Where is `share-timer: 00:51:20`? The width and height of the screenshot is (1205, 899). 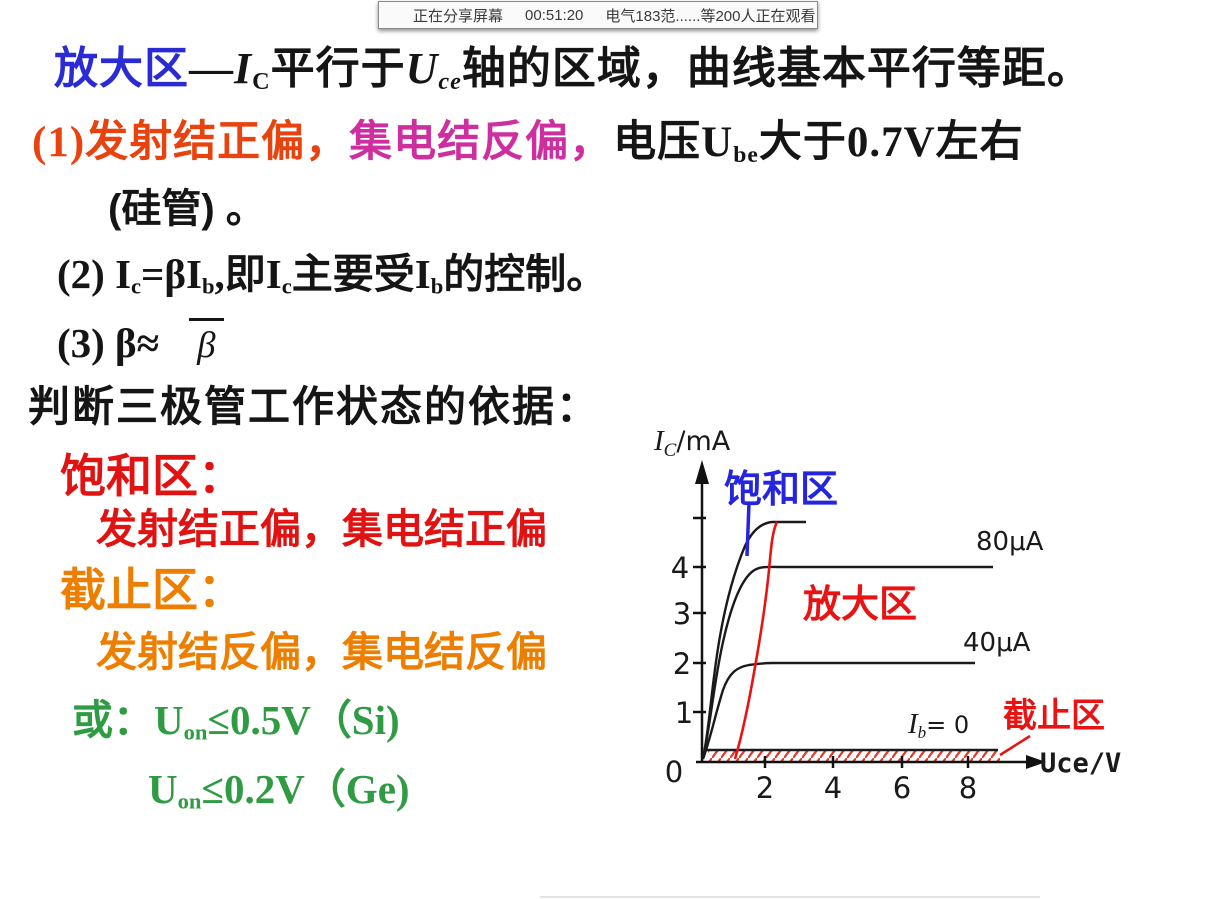 share-timer: 00:51:20 is located at coordinates (554, 15).